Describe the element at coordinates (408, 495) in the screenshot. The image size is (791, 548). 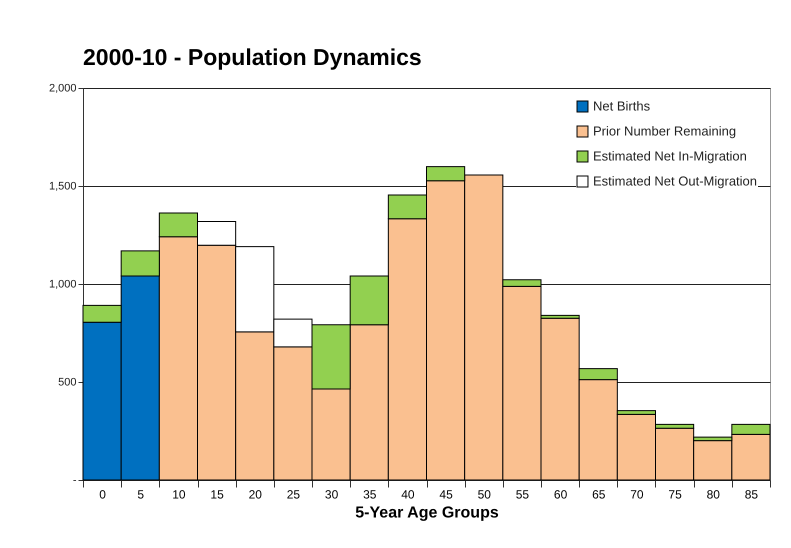
I see `x-tick-label: 40` at that location.